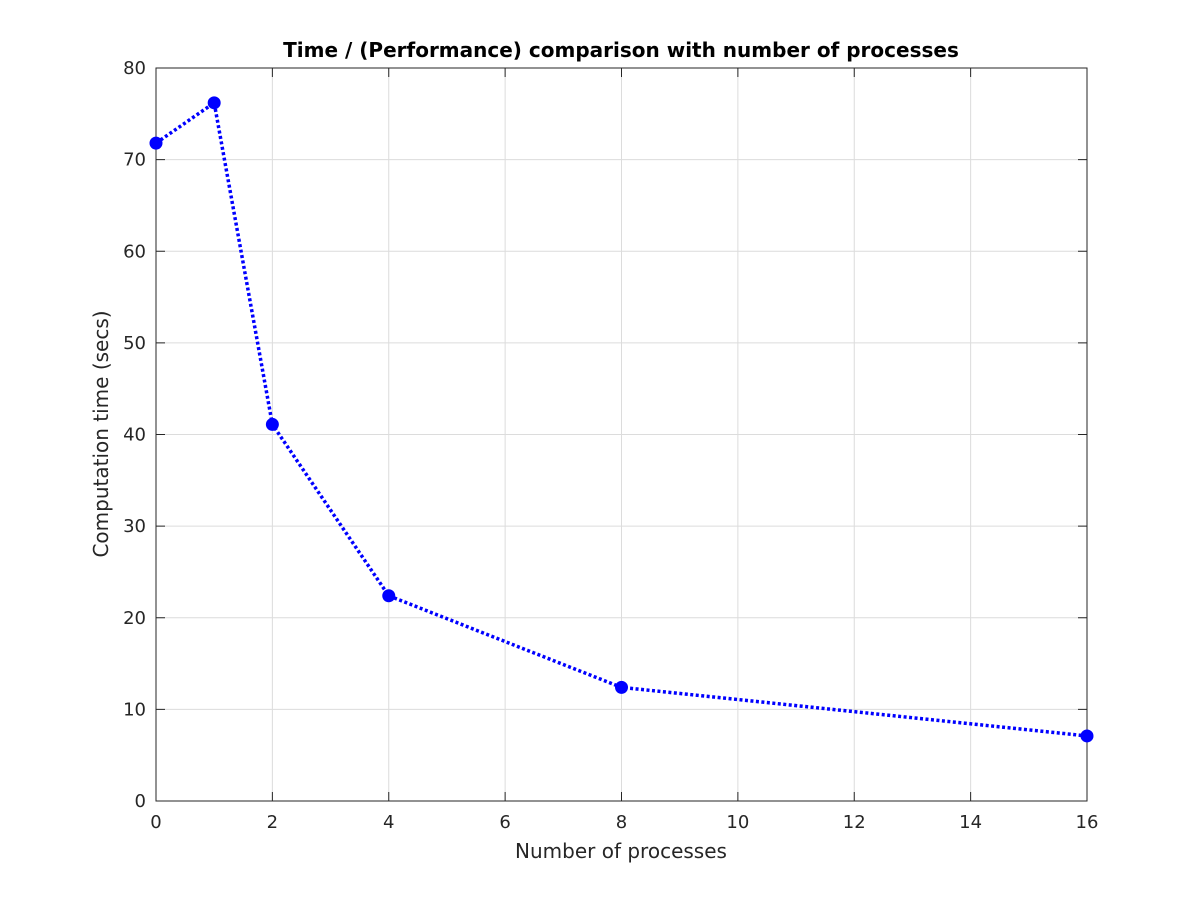  What do you see at coordinates (854, 822) in the screenshot?
I see `x-tick-label: 12` at bounding box center [854, 822].